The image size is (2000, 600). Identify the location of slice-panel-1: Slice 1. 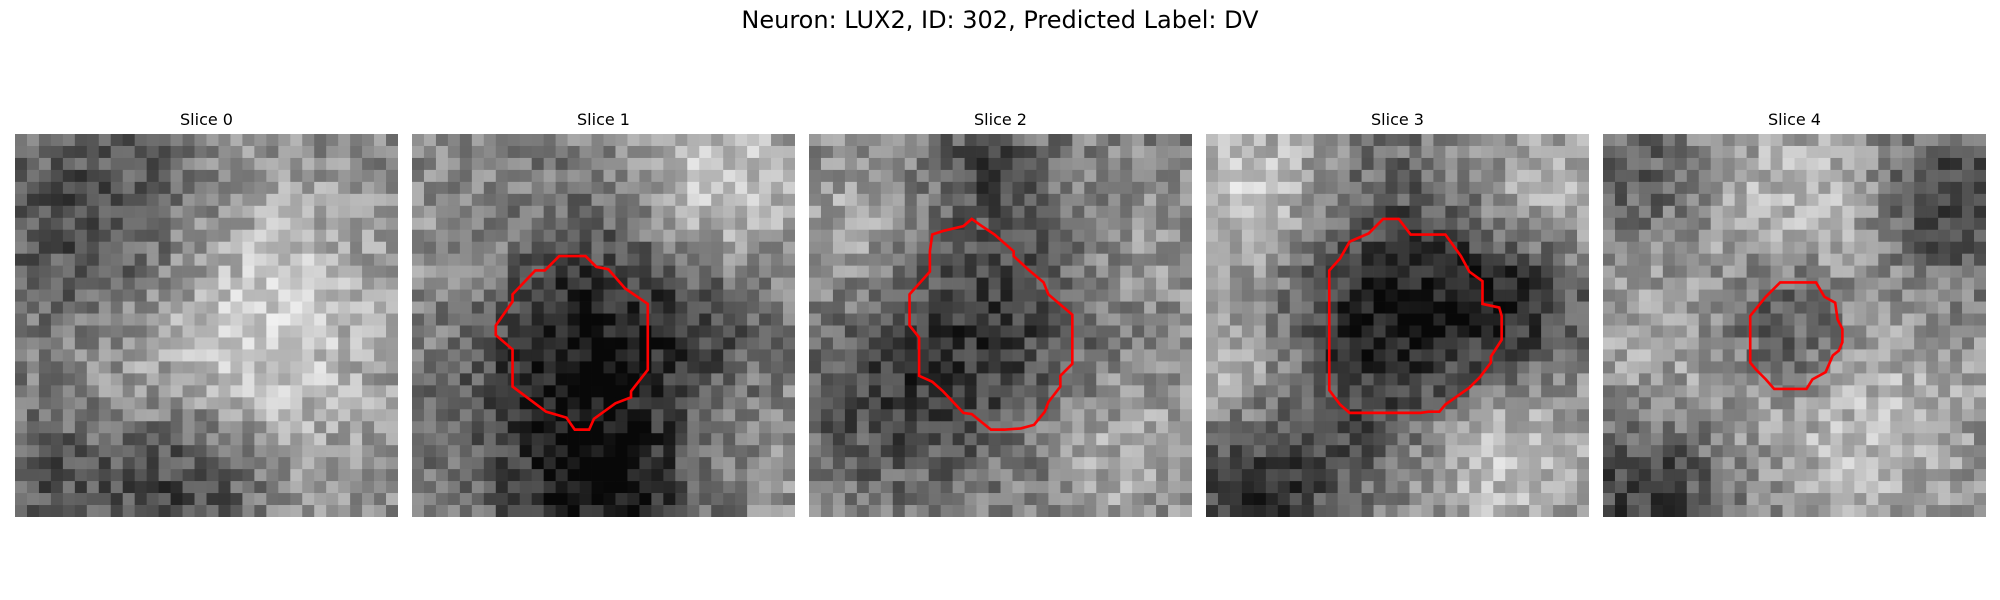
(603, 312).